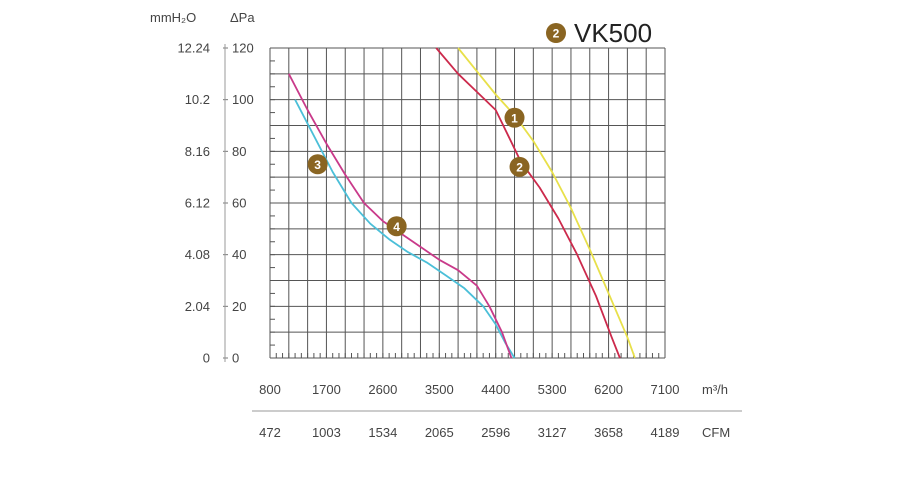 This screenshot has width=900, height=500. I want to click on series-marker-label-4: 4, so click(396, 227).